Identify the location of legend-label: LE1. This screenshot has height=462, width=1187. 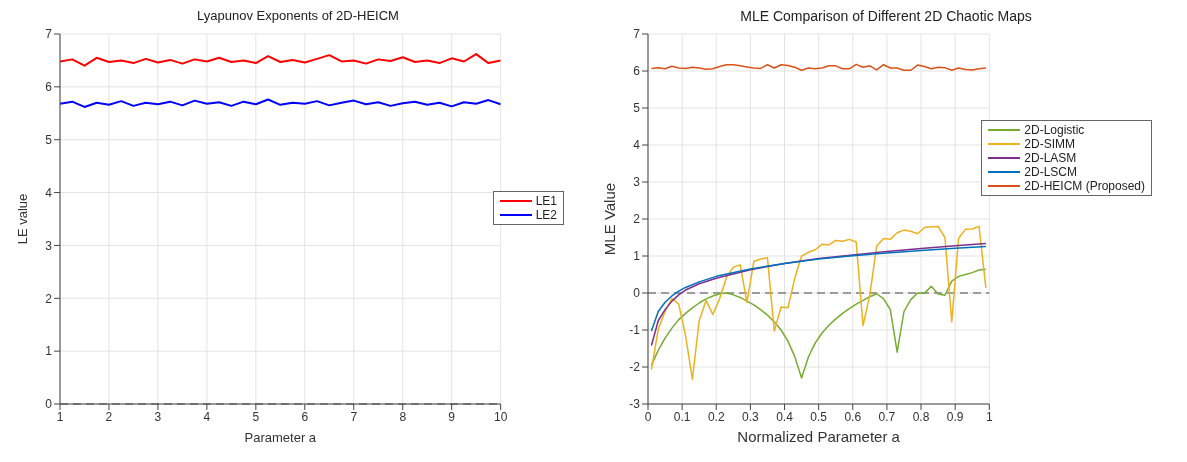
(546, 201).